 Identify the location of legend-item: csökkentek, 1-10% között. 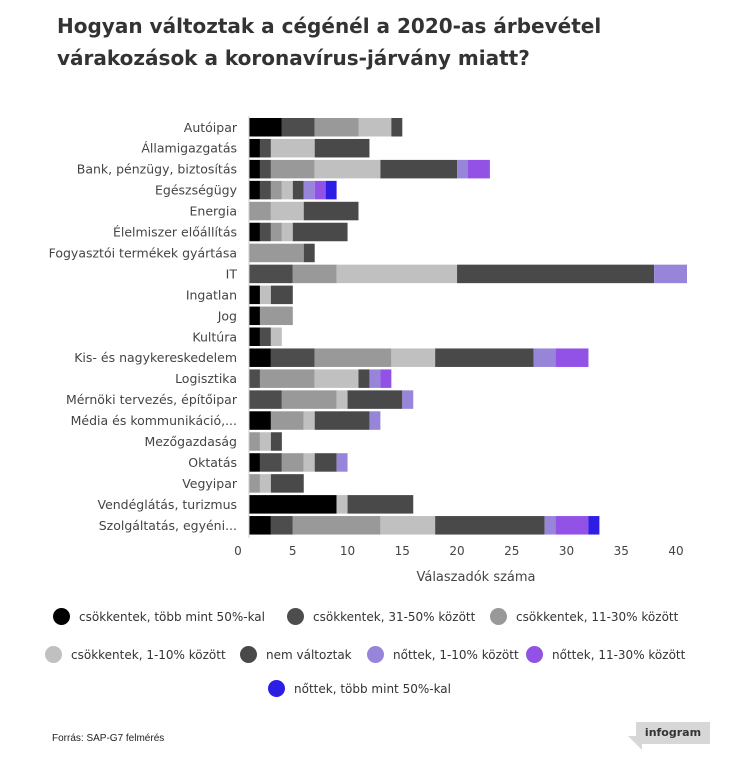
(135, 654).